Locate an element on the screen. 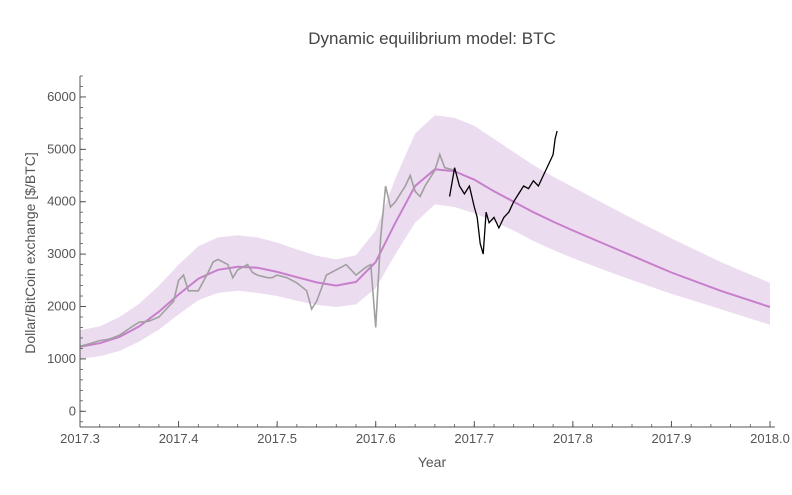  x-tick-label: 2017.5 is located at coordinates (277, 438).